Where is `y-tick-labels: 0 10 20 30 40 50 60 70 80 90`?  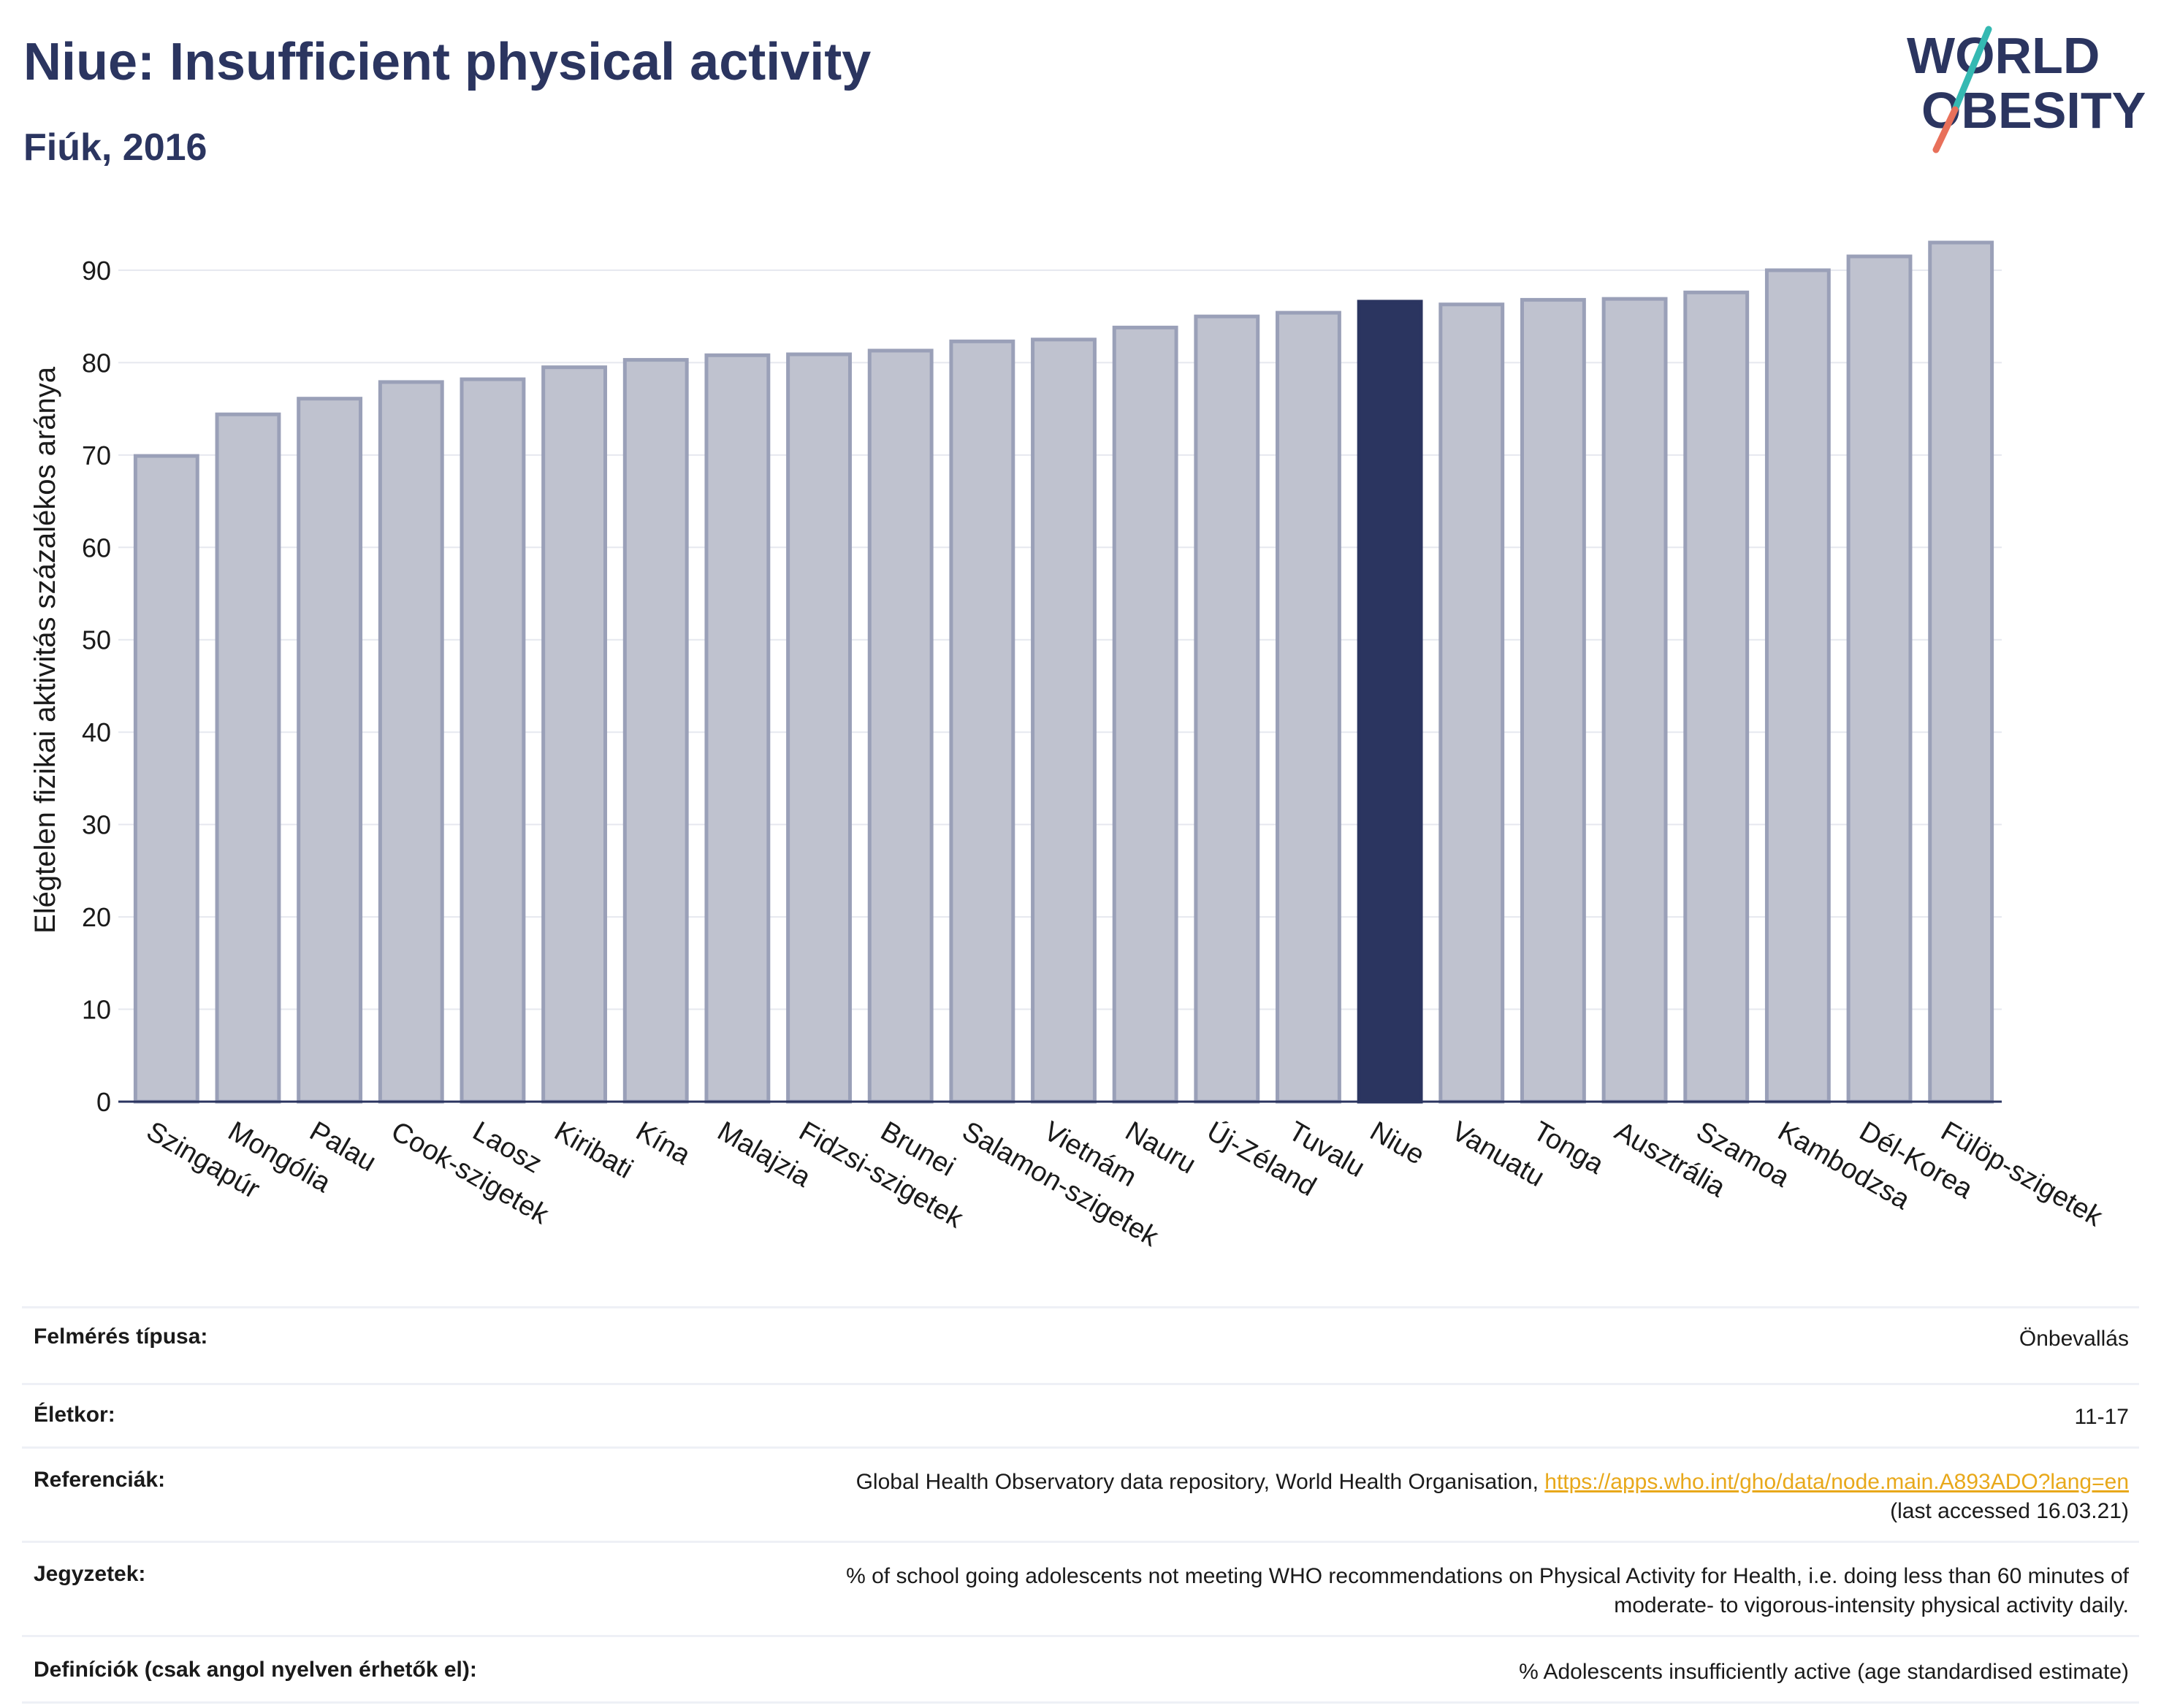 y-tick-labels: 0 10 20 30 40 50 60 70 80 90 is located at coordinates (96, 686).